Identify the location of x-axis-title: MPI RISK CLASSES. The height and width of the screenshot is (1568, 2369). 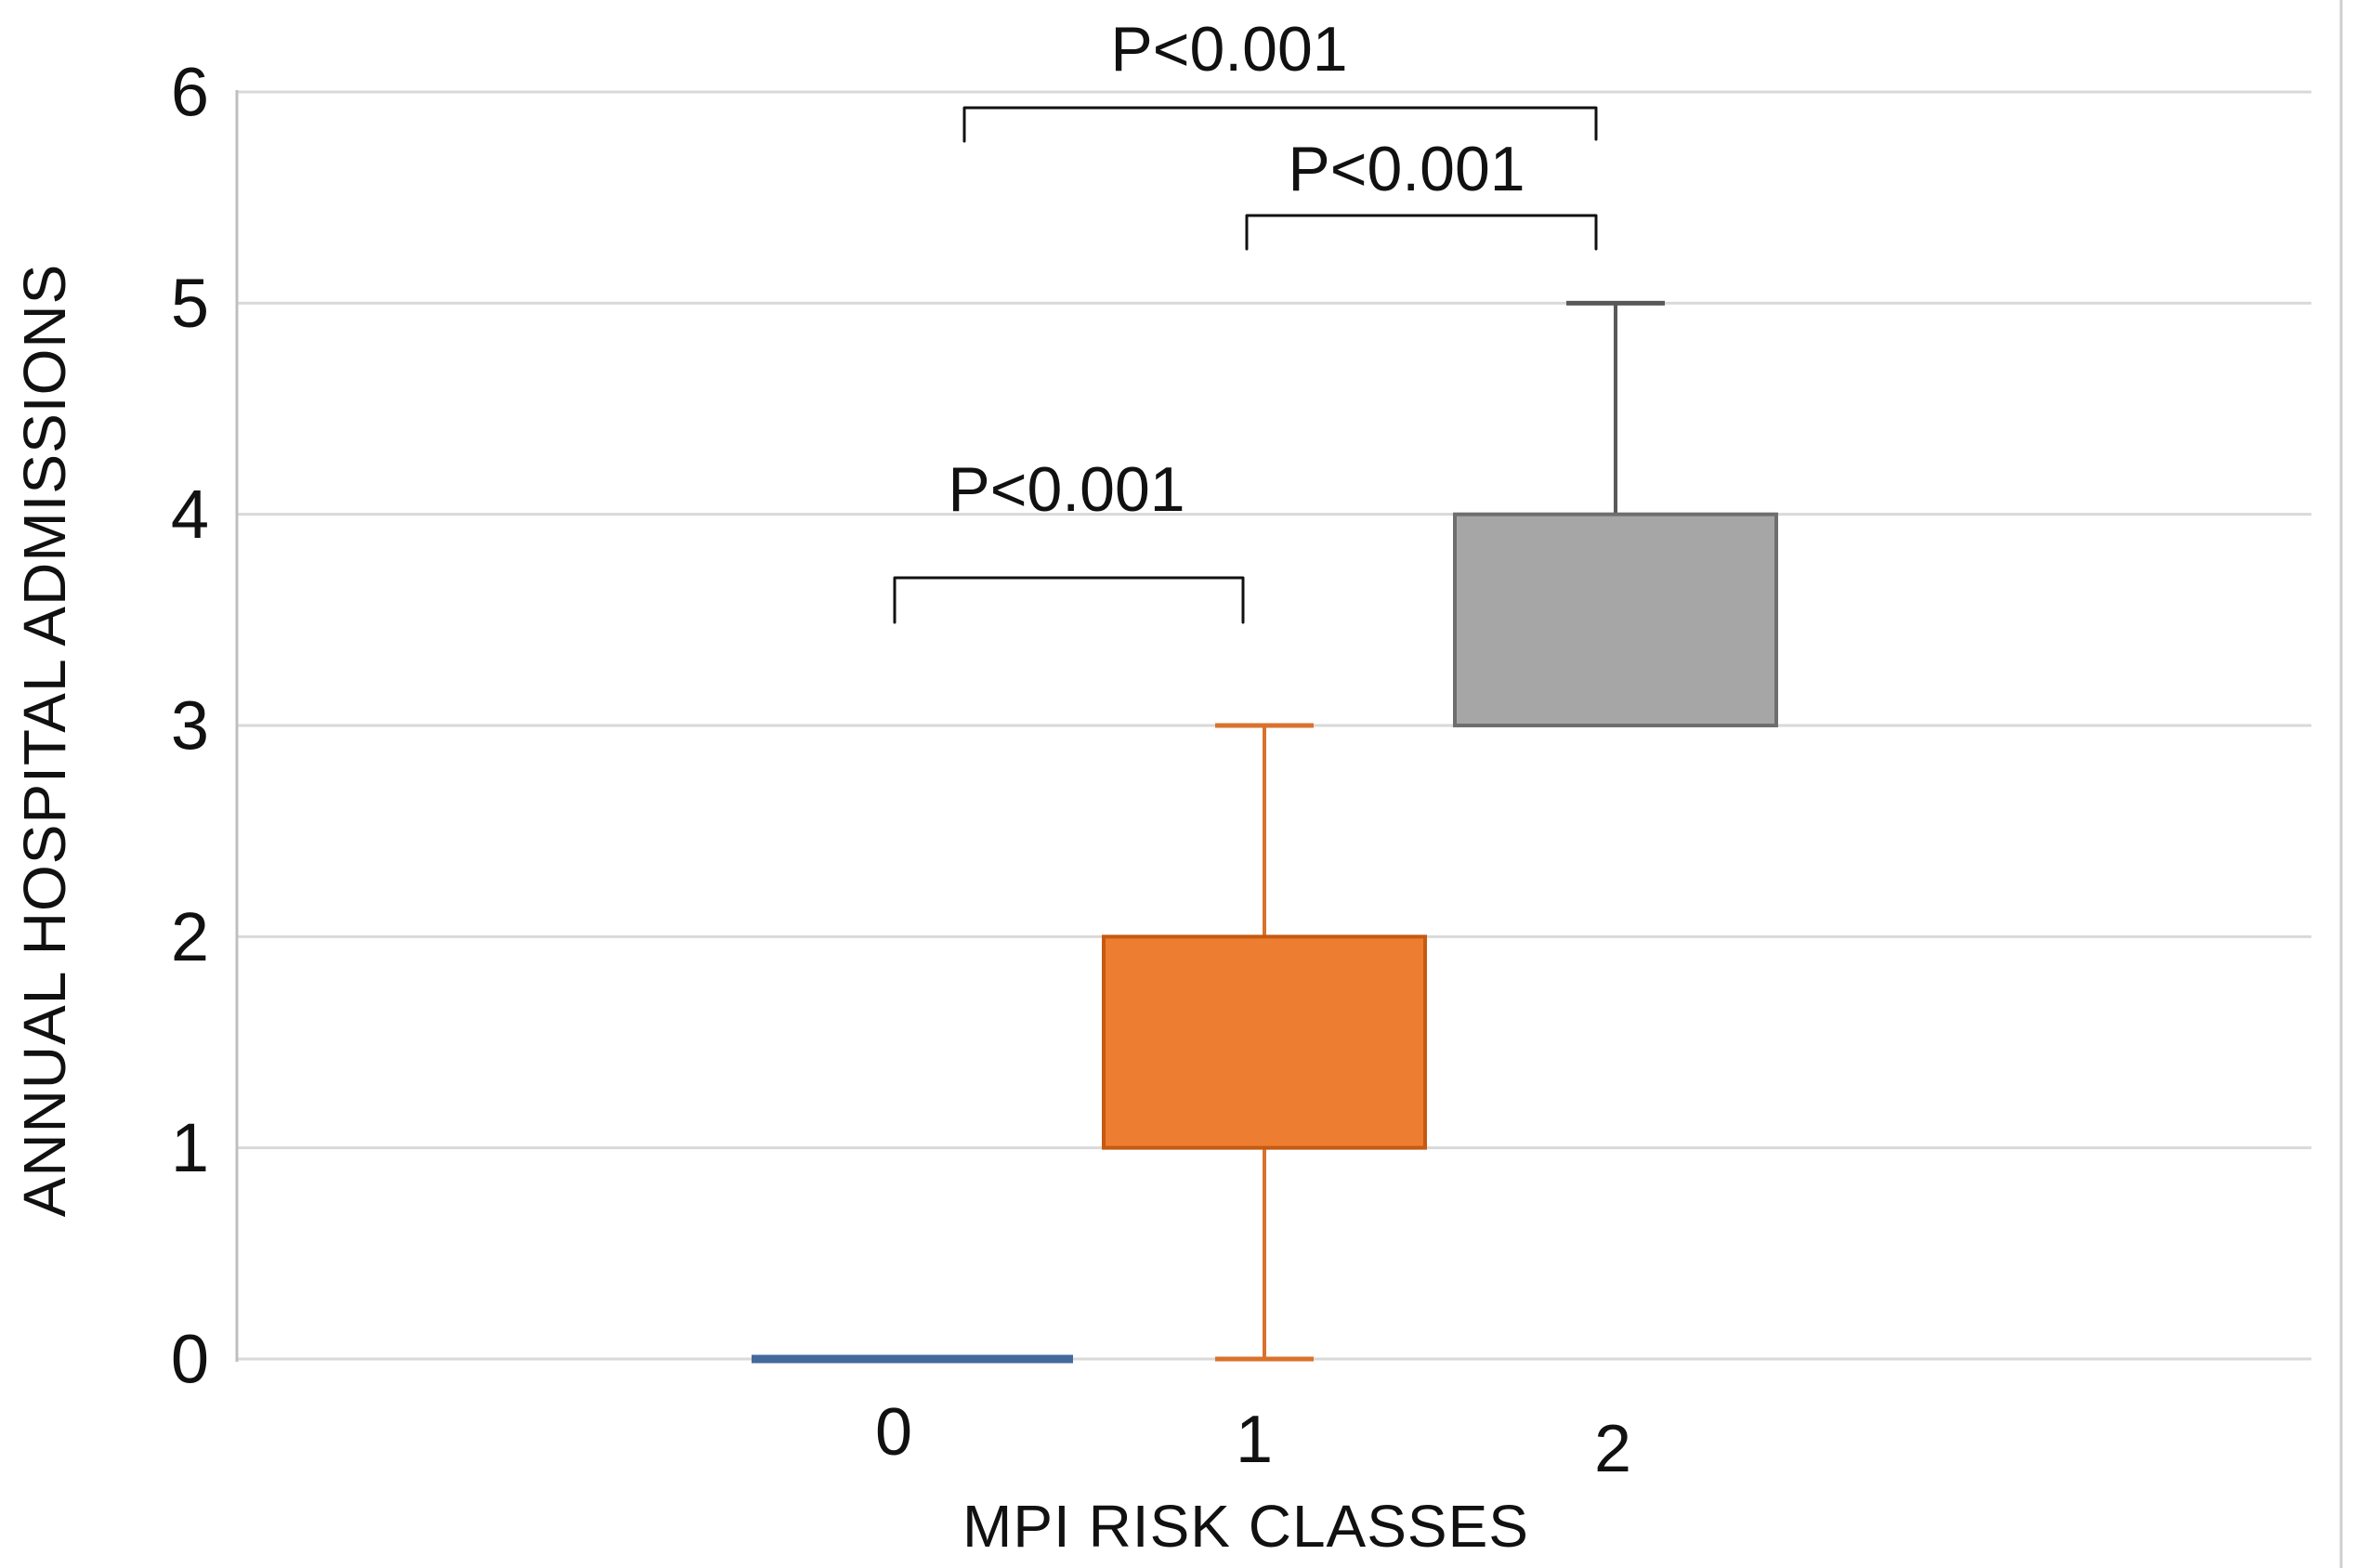
(1245, 1526).